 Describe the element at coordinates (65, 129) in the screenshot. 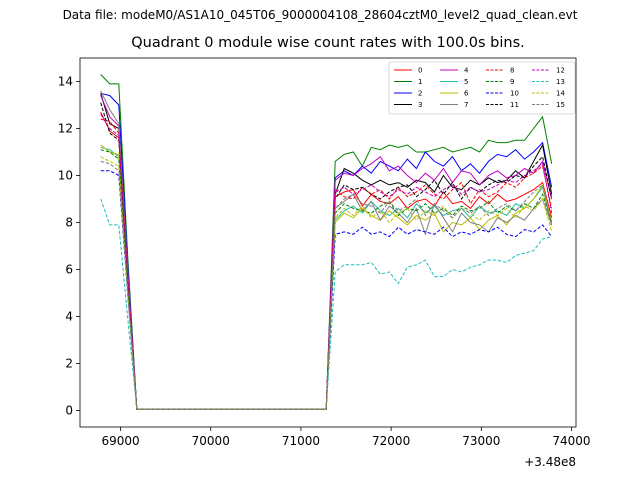

I see `y-tick-label: 12` at that location.